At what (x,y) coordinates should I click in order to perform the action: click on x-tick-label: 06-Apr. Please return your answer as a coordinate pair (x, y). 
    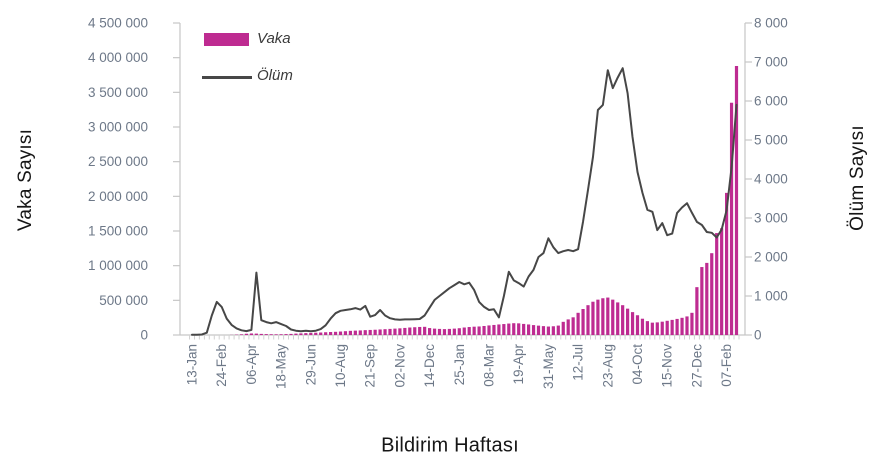
    Looking at the image, I should click on (251, 364).